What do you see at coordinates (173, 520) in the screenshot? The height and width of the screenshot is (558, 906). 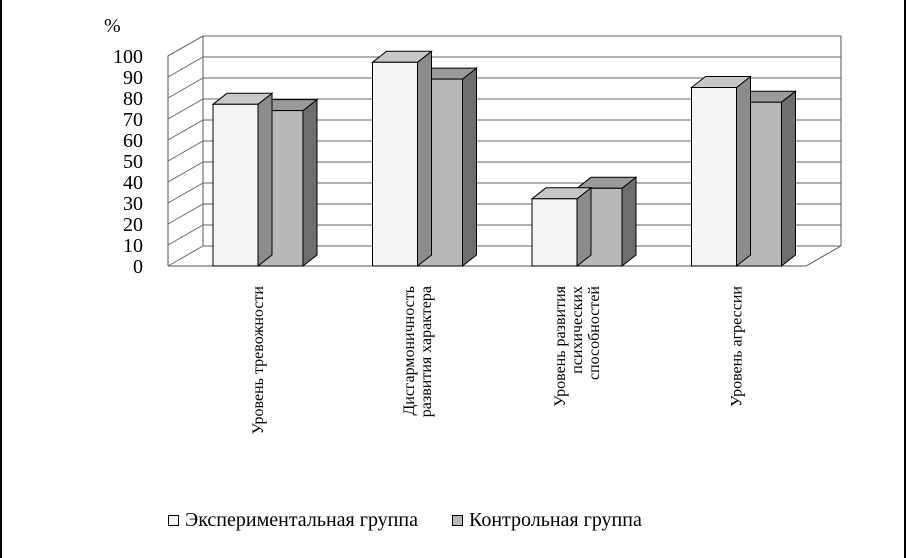 I see `legend-swatch-experimental` at bounding box center [173, 520].